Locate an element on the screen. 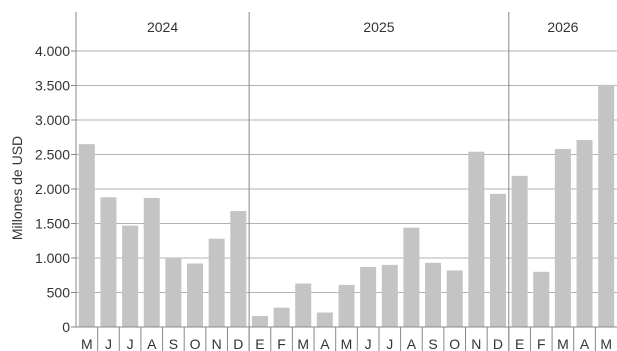  y-tick-label: 500 is located at coordinates (59, 293).